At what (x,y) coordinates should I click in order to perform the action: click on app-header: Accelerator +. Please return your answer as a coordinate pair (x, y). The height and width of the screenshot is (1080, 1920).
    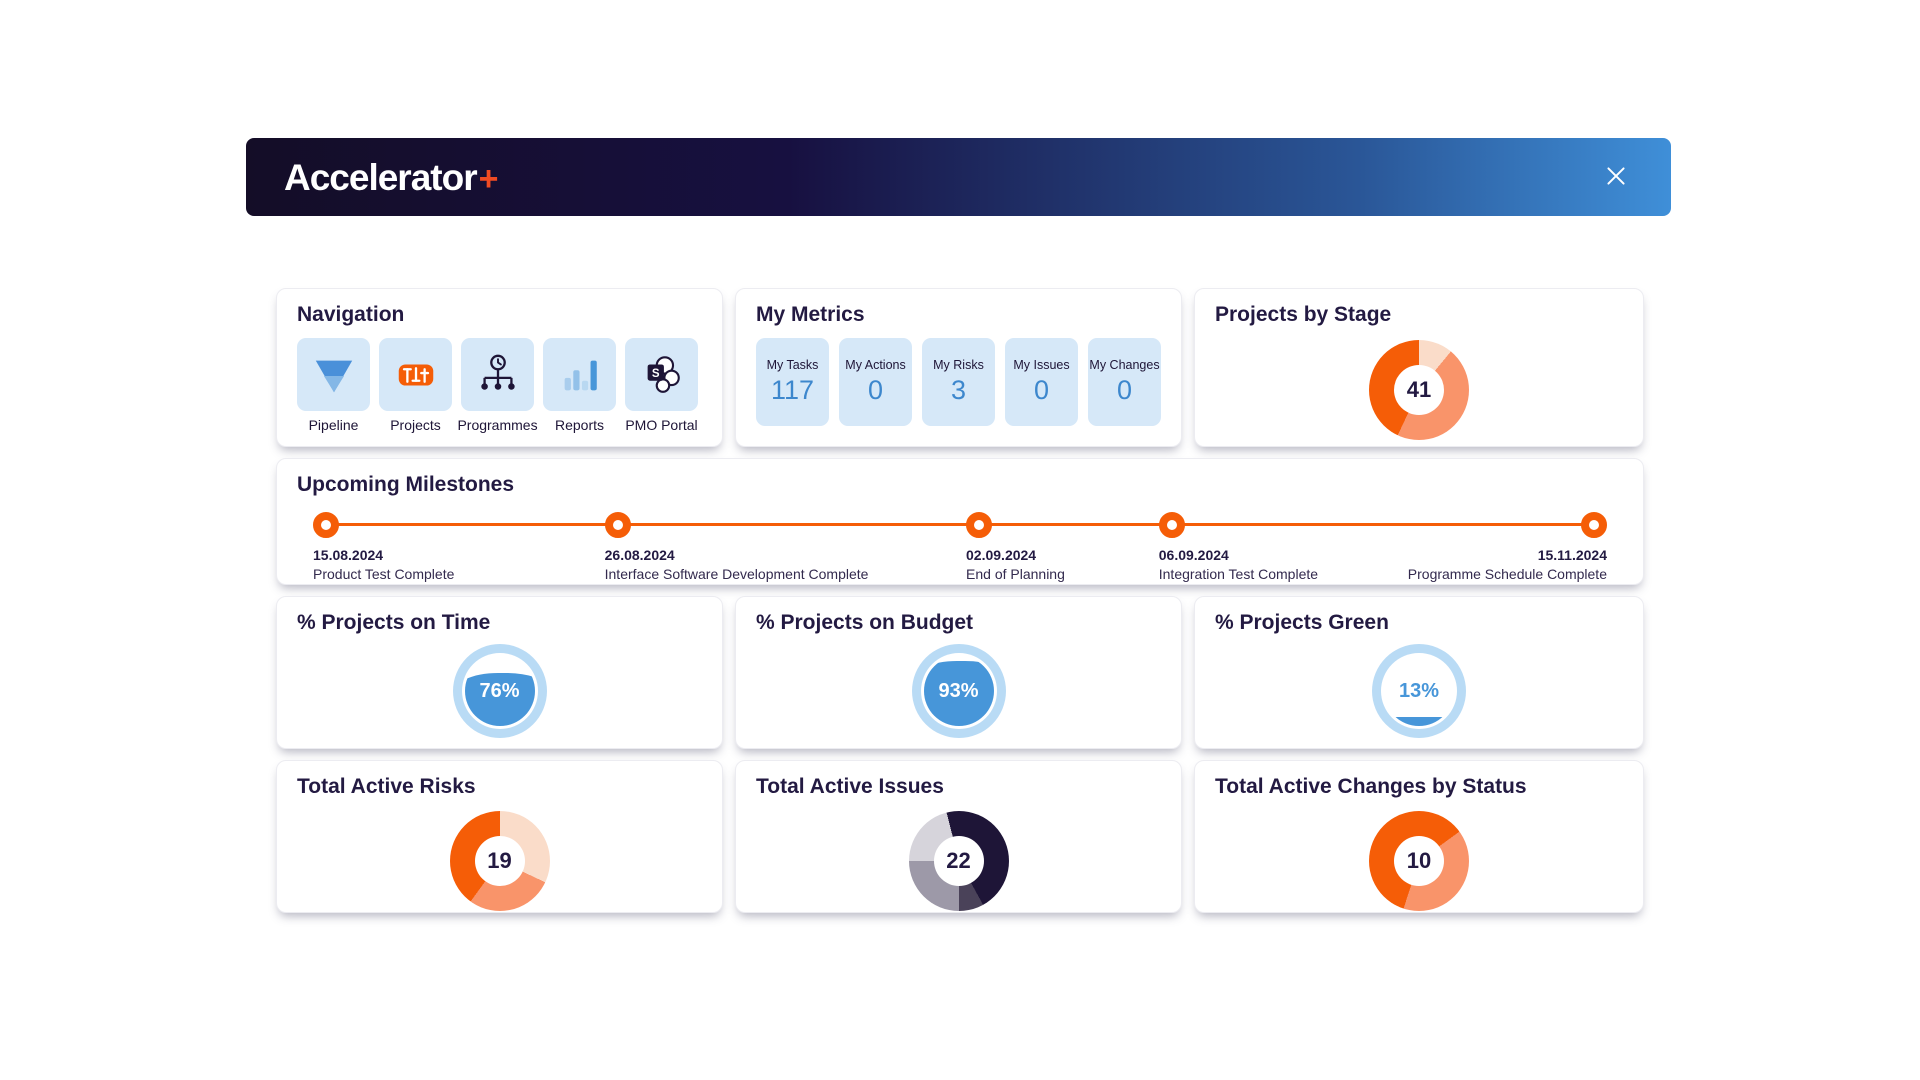
    Looking at the image, I should click on (958, 177).